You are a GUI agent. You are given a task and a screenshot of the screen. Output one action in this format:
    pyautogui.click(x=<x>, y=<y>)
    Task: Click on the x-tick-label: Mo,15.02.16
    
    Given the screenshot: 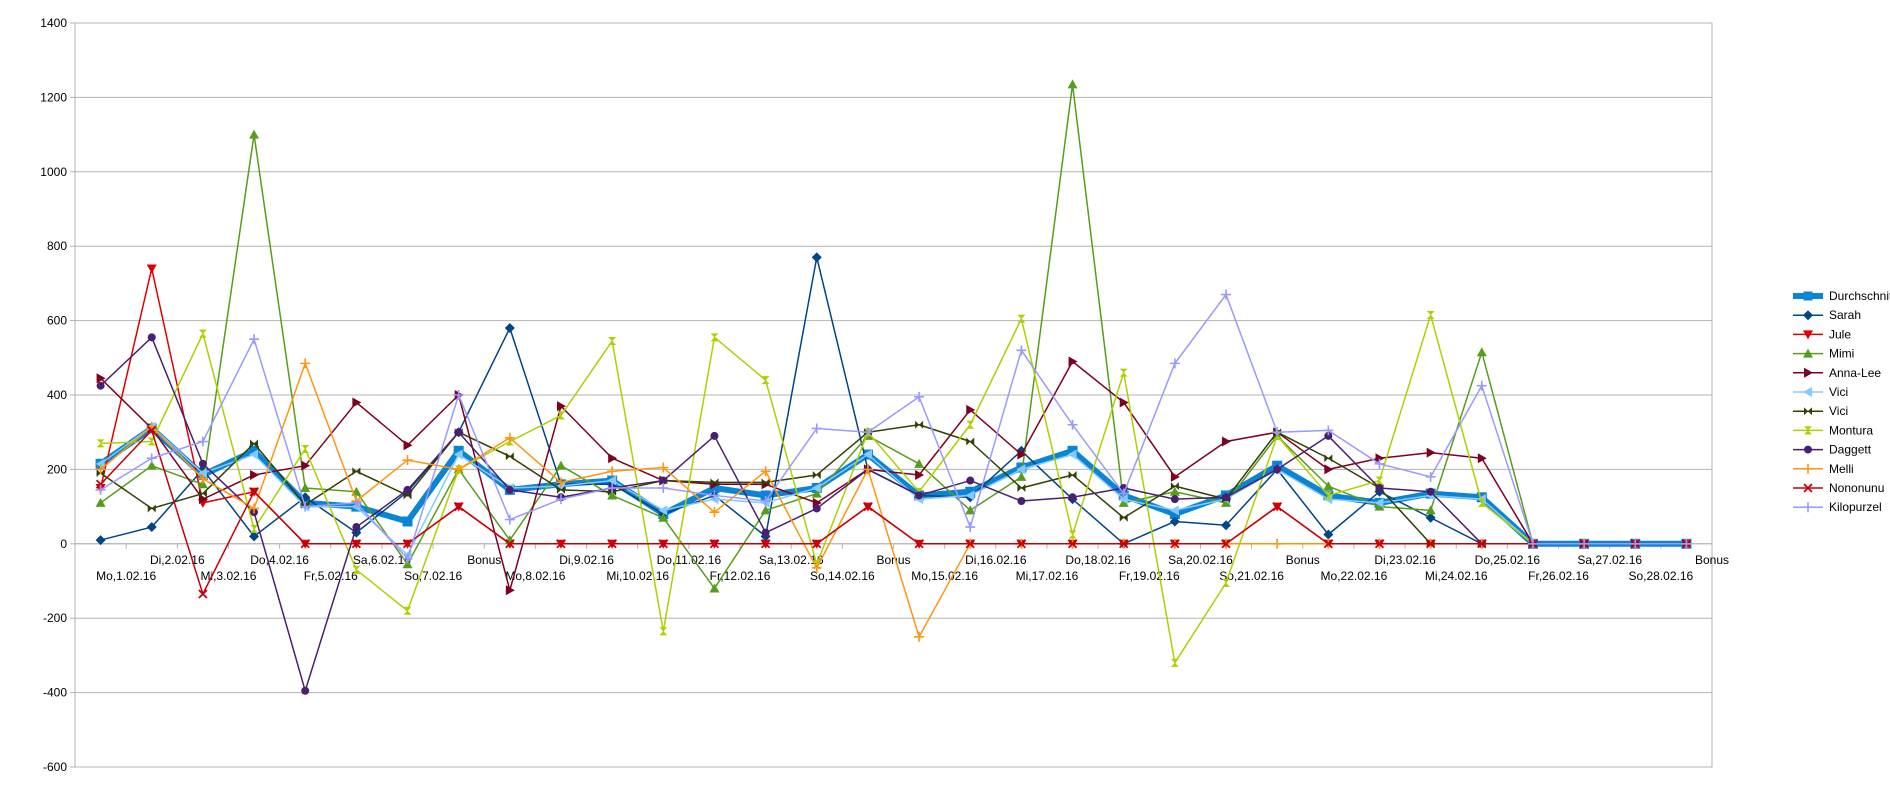 What is the action you would take?
    pyautogui.click(x=944, y=576)
    